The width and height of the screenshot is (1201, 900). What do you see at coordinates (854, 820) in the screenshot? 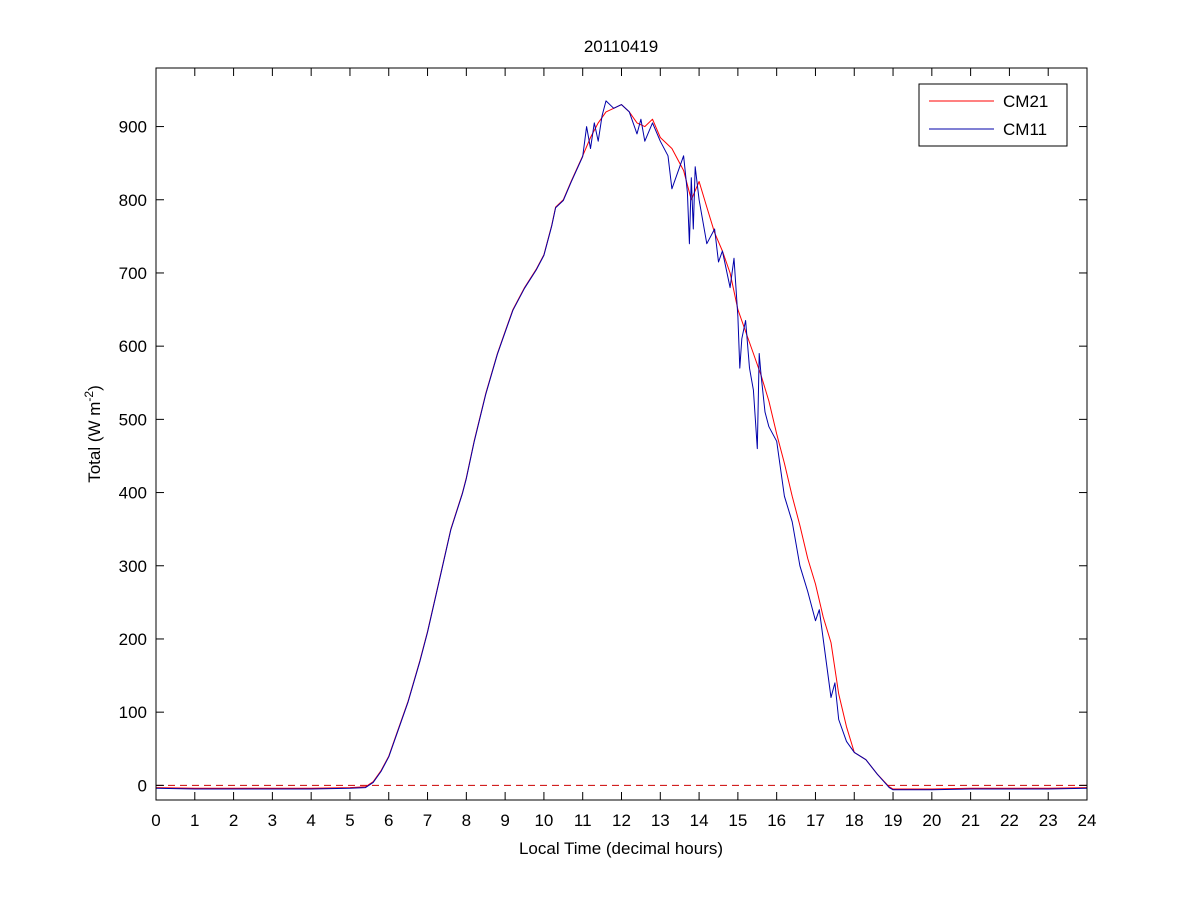
I see `x-tick-label: 18` at bounding box center [854, 820].